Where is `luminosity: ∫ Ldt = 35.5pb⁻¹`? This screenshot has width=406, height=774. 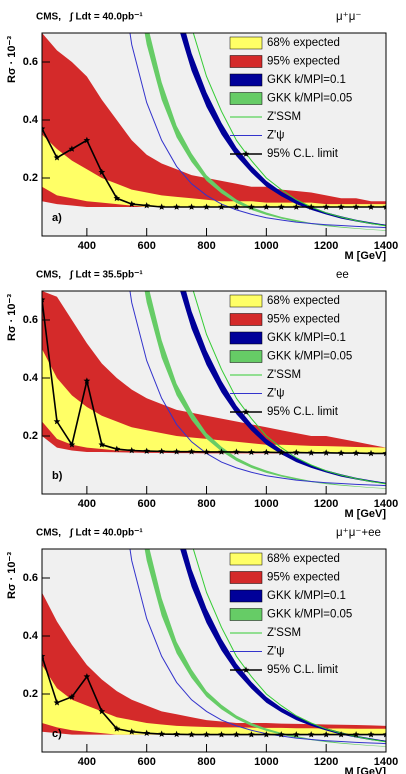 luminosity: ∫ Ldt = 35.5pb⁻¹ is located at coordinates (106, 275).